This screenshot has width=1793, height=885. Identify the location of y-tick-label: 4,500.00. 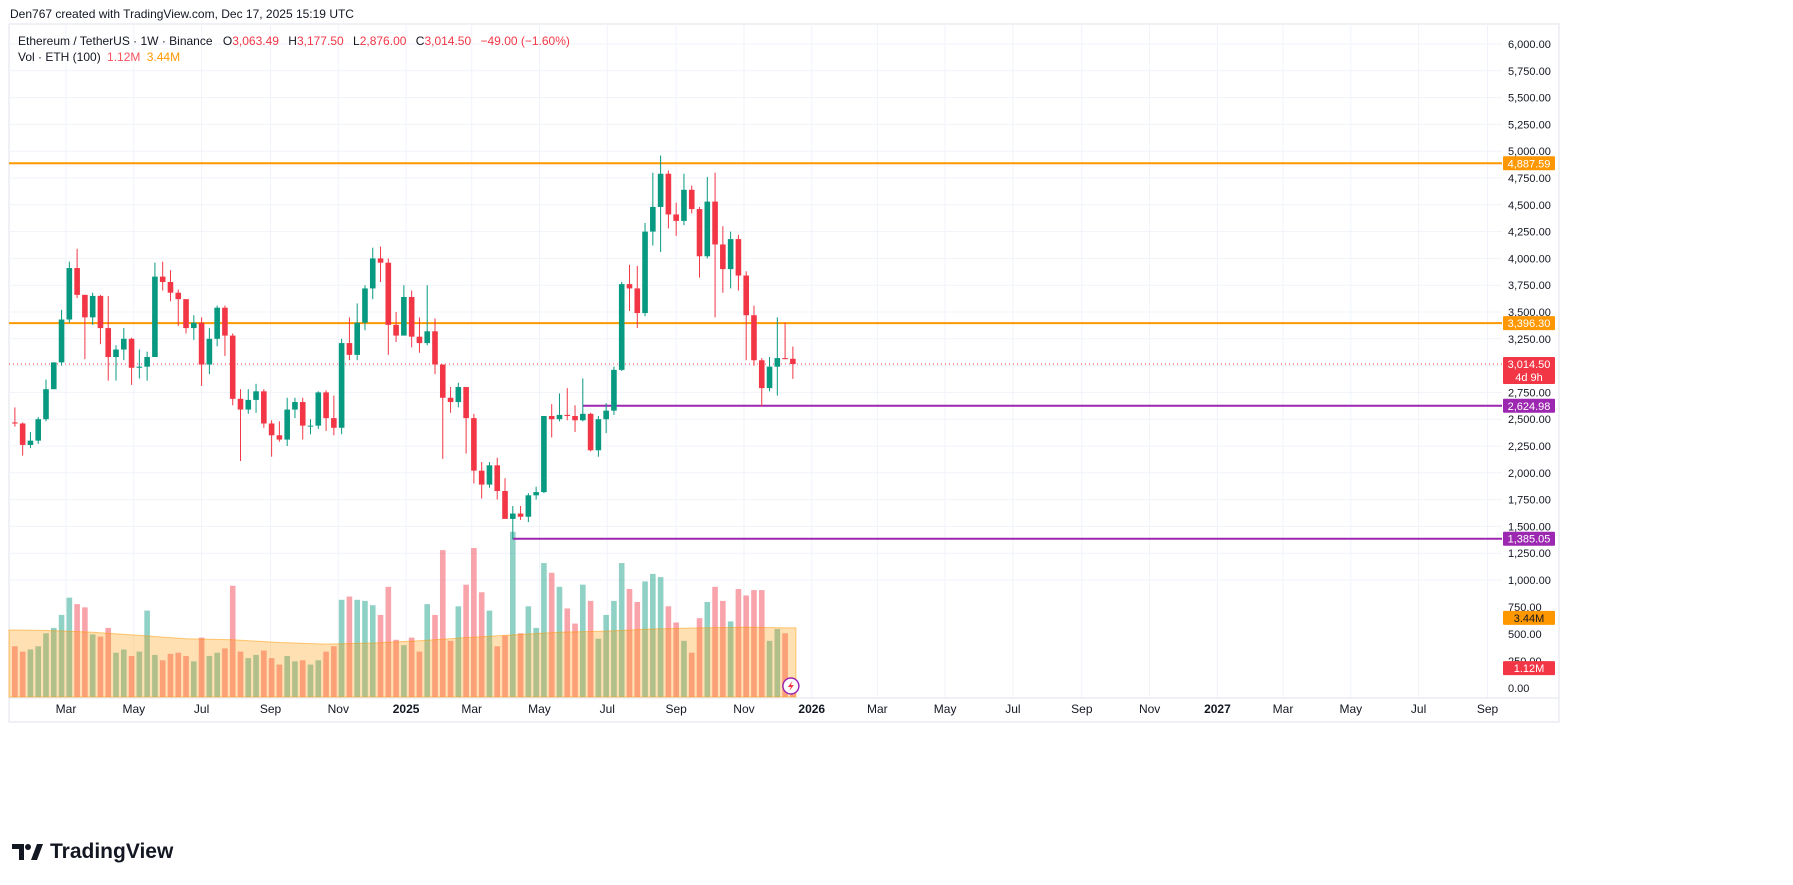
(1529, 206).